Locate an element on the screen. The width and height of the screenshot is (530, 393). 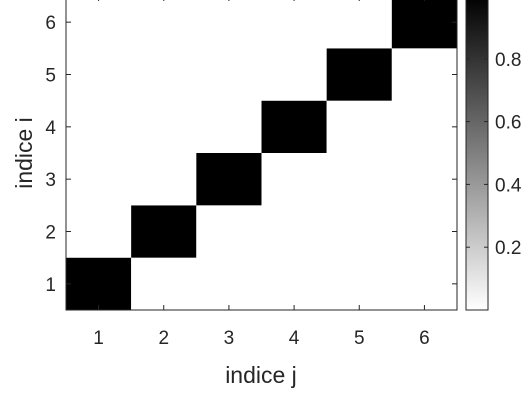
y-tick-labels: 1 2 3 4 5 6 is located at coordinates (50, 154).